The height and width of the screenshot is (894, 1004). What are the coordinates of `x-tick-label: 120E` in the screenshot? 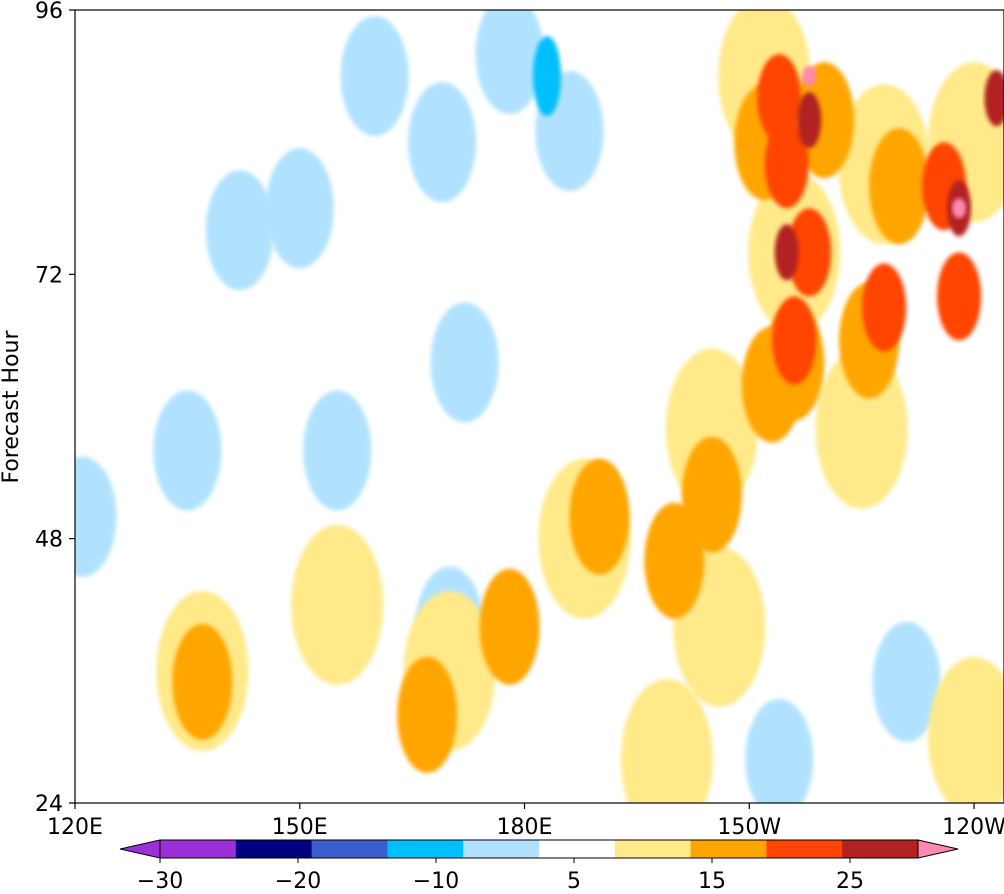 It's located at (75, 827).